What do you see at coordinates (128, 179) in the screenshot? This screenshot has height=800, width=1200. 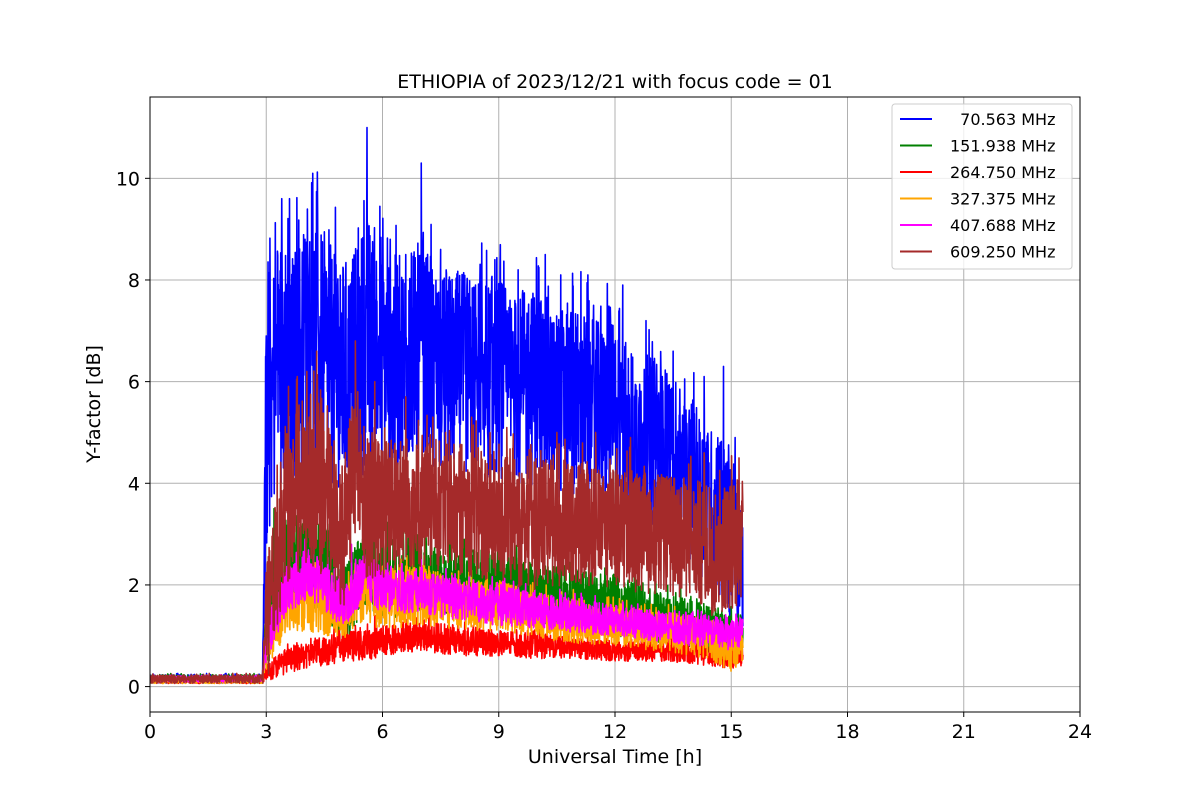 I see `y-tick-label: 10` at bounding box center [128, 179].